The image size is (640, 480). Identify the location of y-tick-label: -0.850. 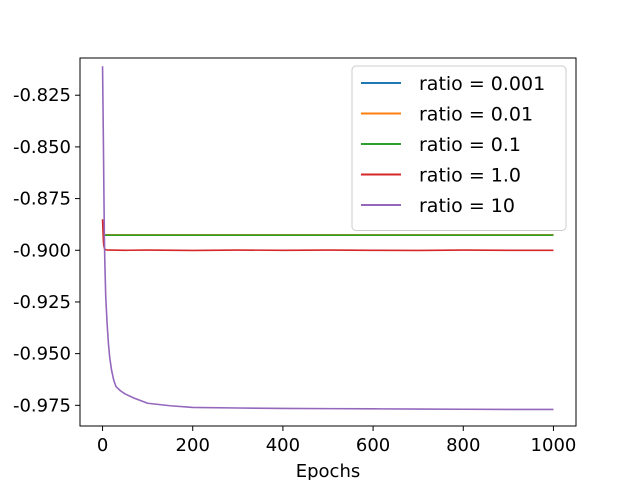
(42, 147).